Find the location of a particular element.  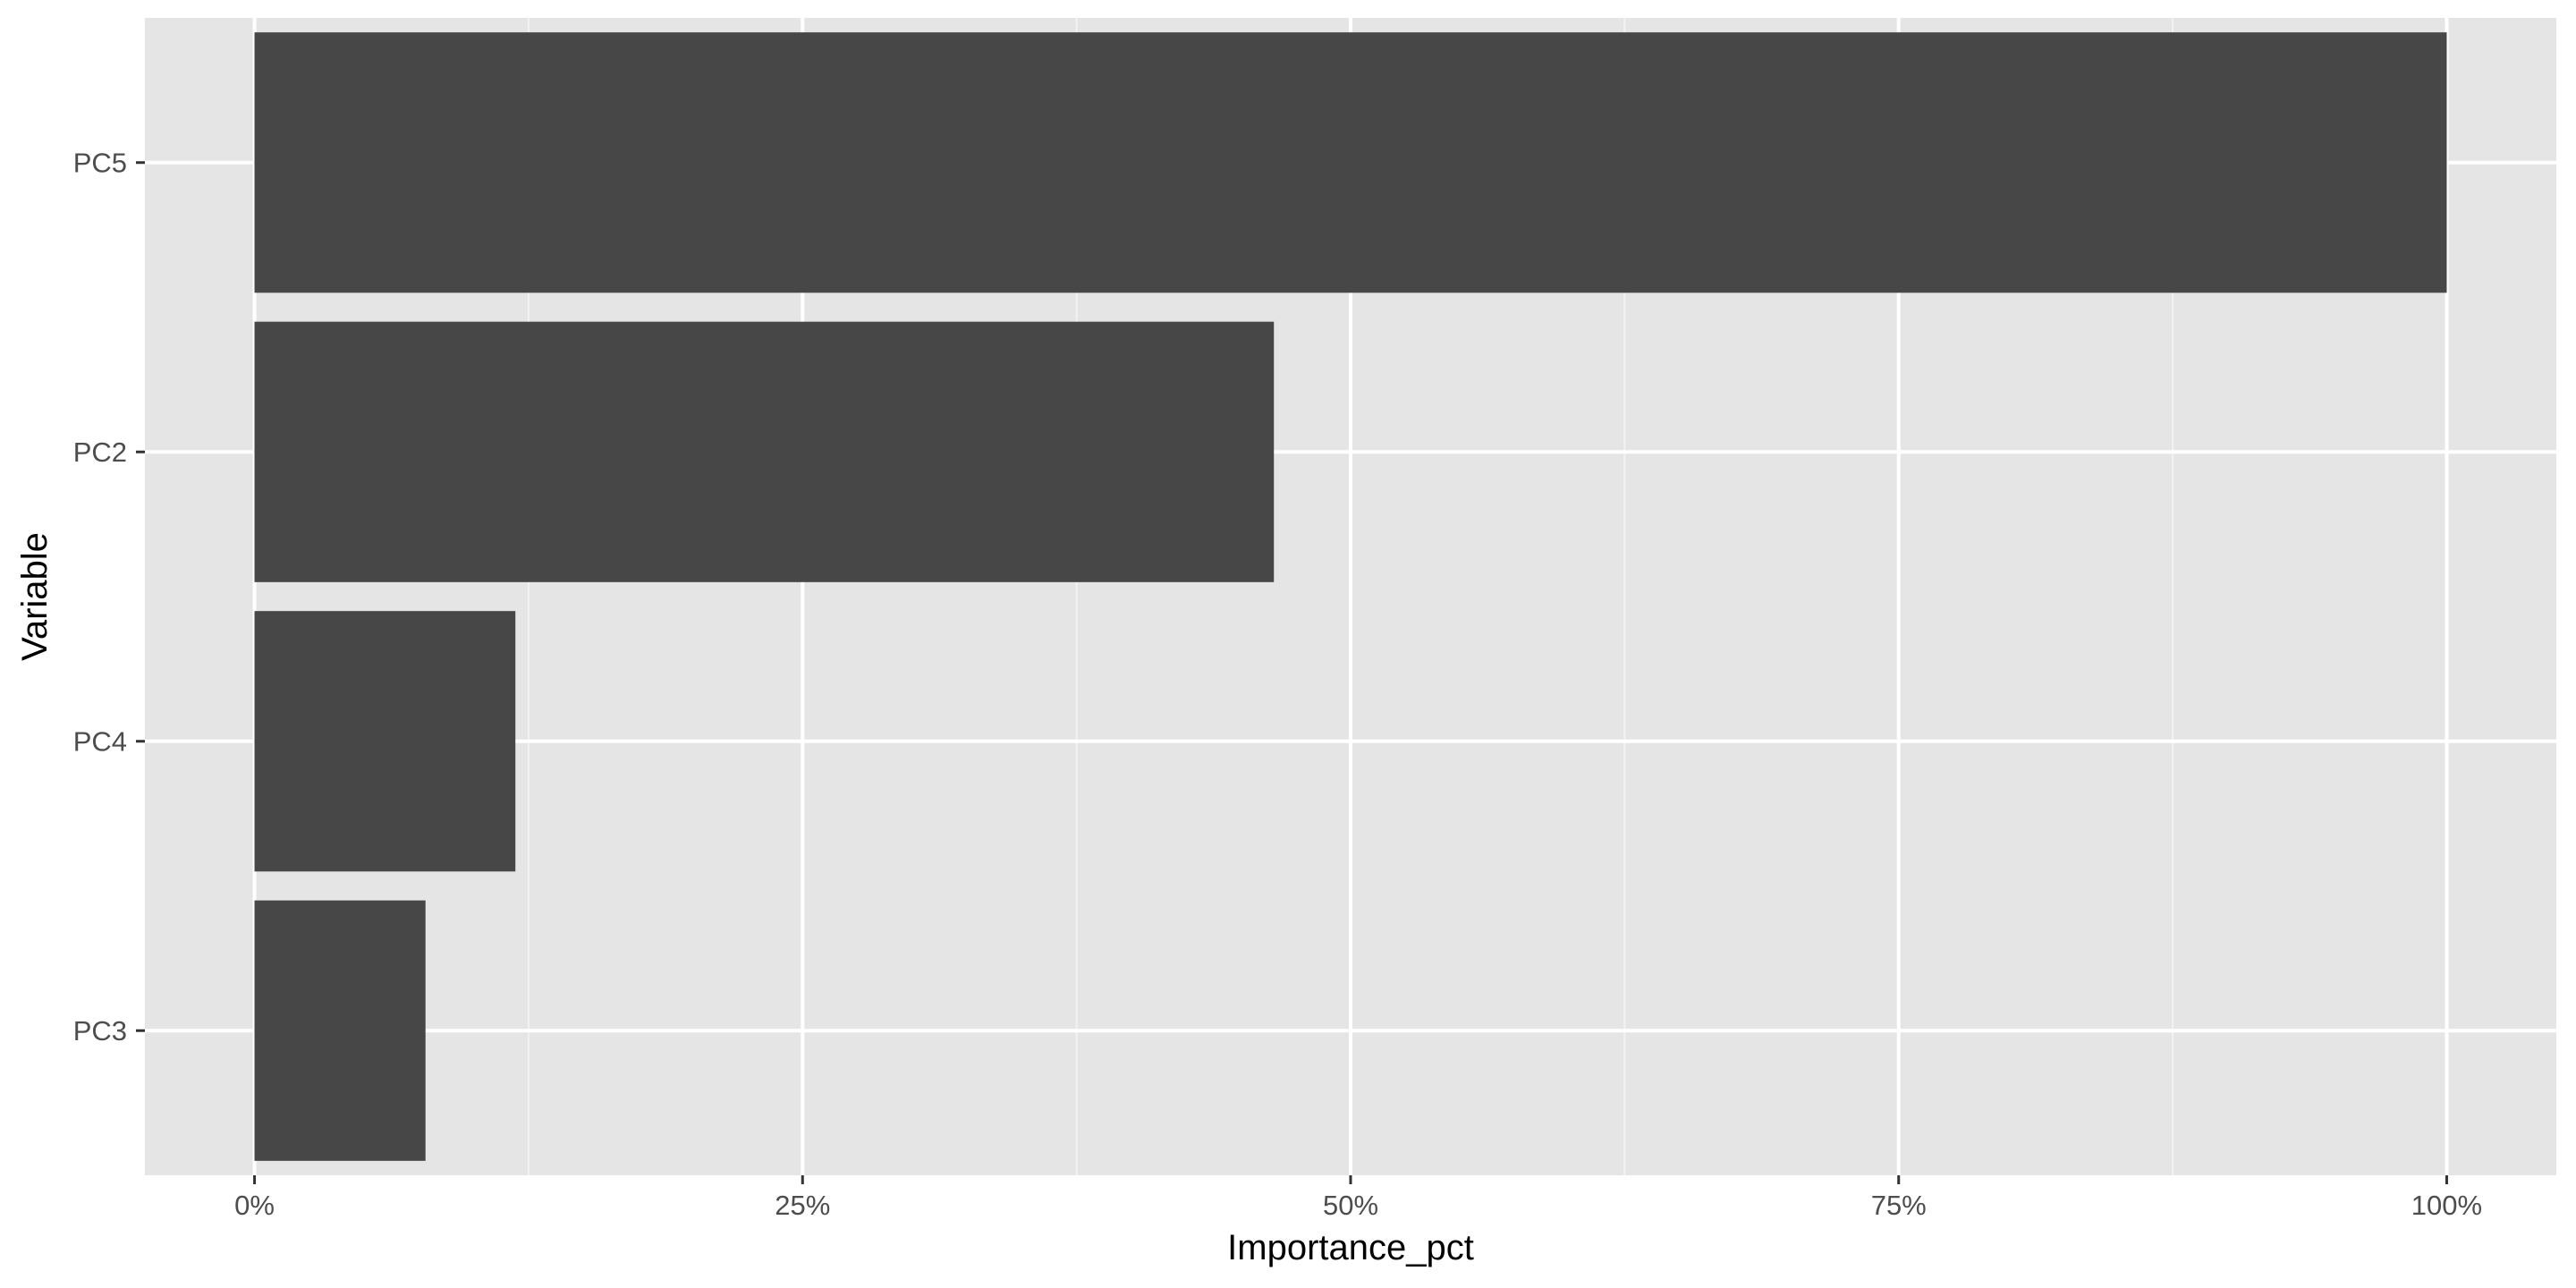

x-tick-label: 25% is located at coordinates (802, 1205).